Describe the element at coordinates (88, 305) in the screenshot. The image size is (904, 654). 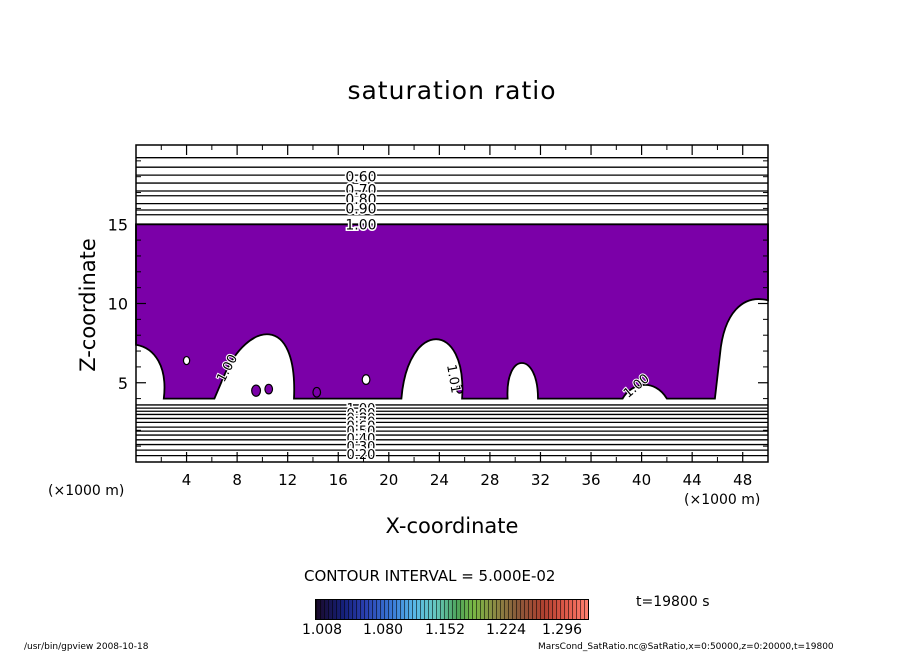
I see `y-axis-label: Z-coordinate` at that location.